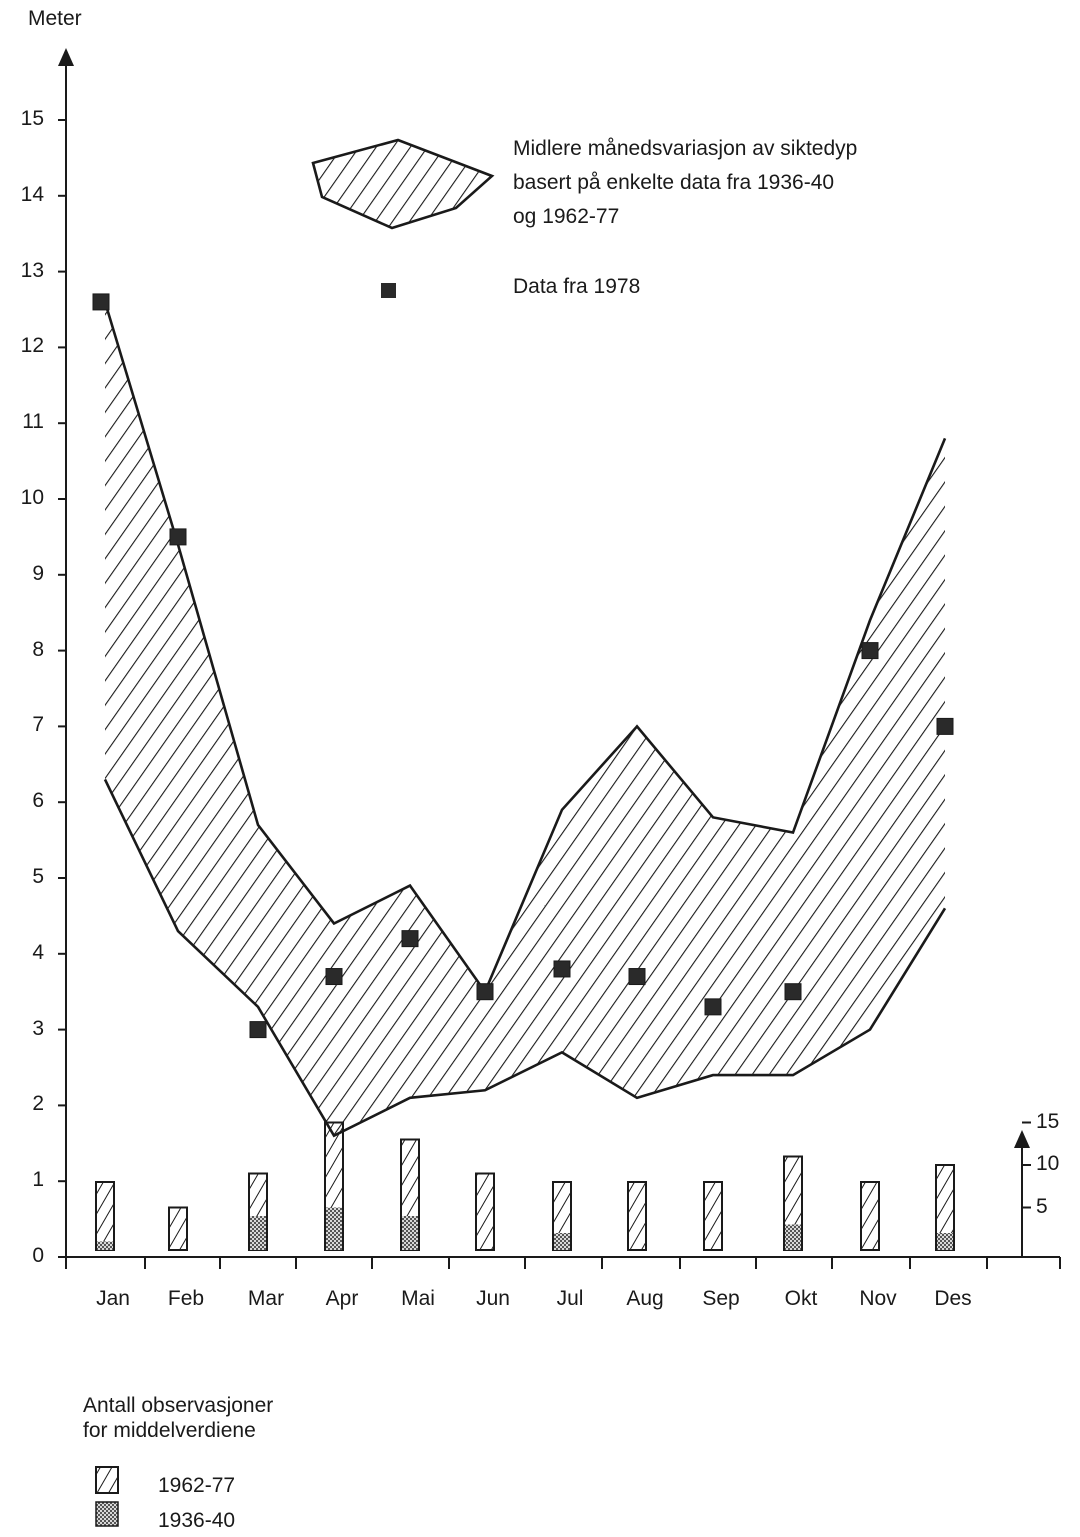 The width and height of the screenshot is (1080, 1537). I want to click on x-tick-label-Jan: Jan, so click(113, 1298).